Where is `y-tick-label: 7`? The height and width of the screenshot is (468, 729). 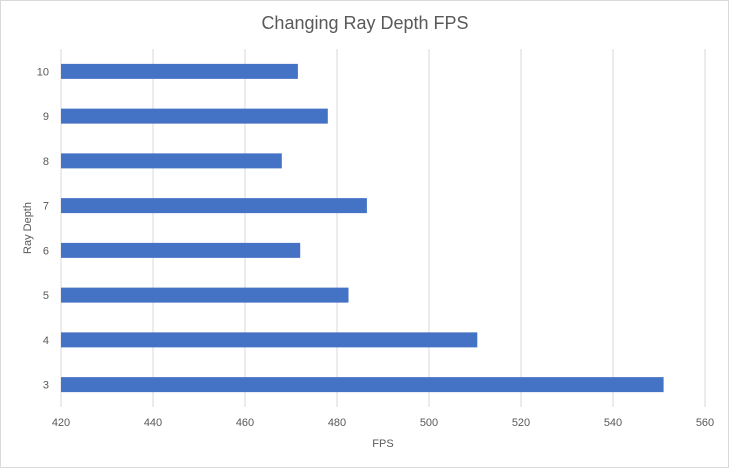 y-tick-label: 7 is located at coordinates (46, 207).